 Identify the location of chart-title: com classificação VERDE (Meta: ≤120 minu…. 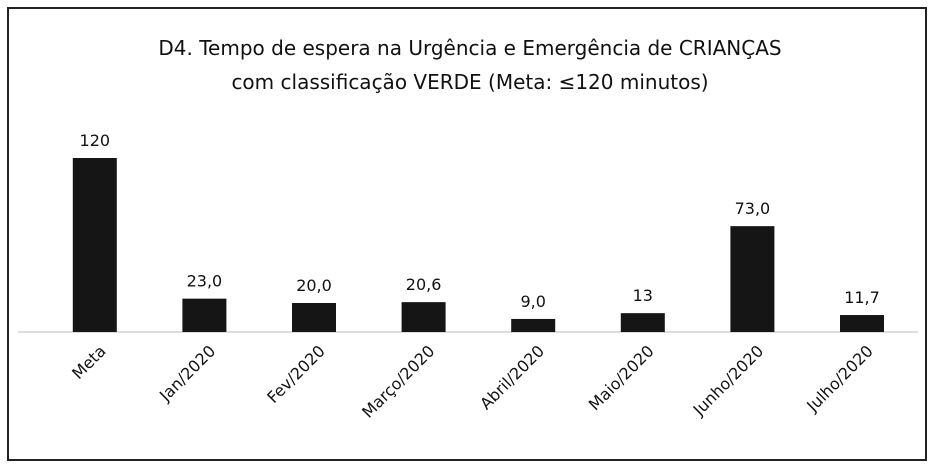
(469, 82).